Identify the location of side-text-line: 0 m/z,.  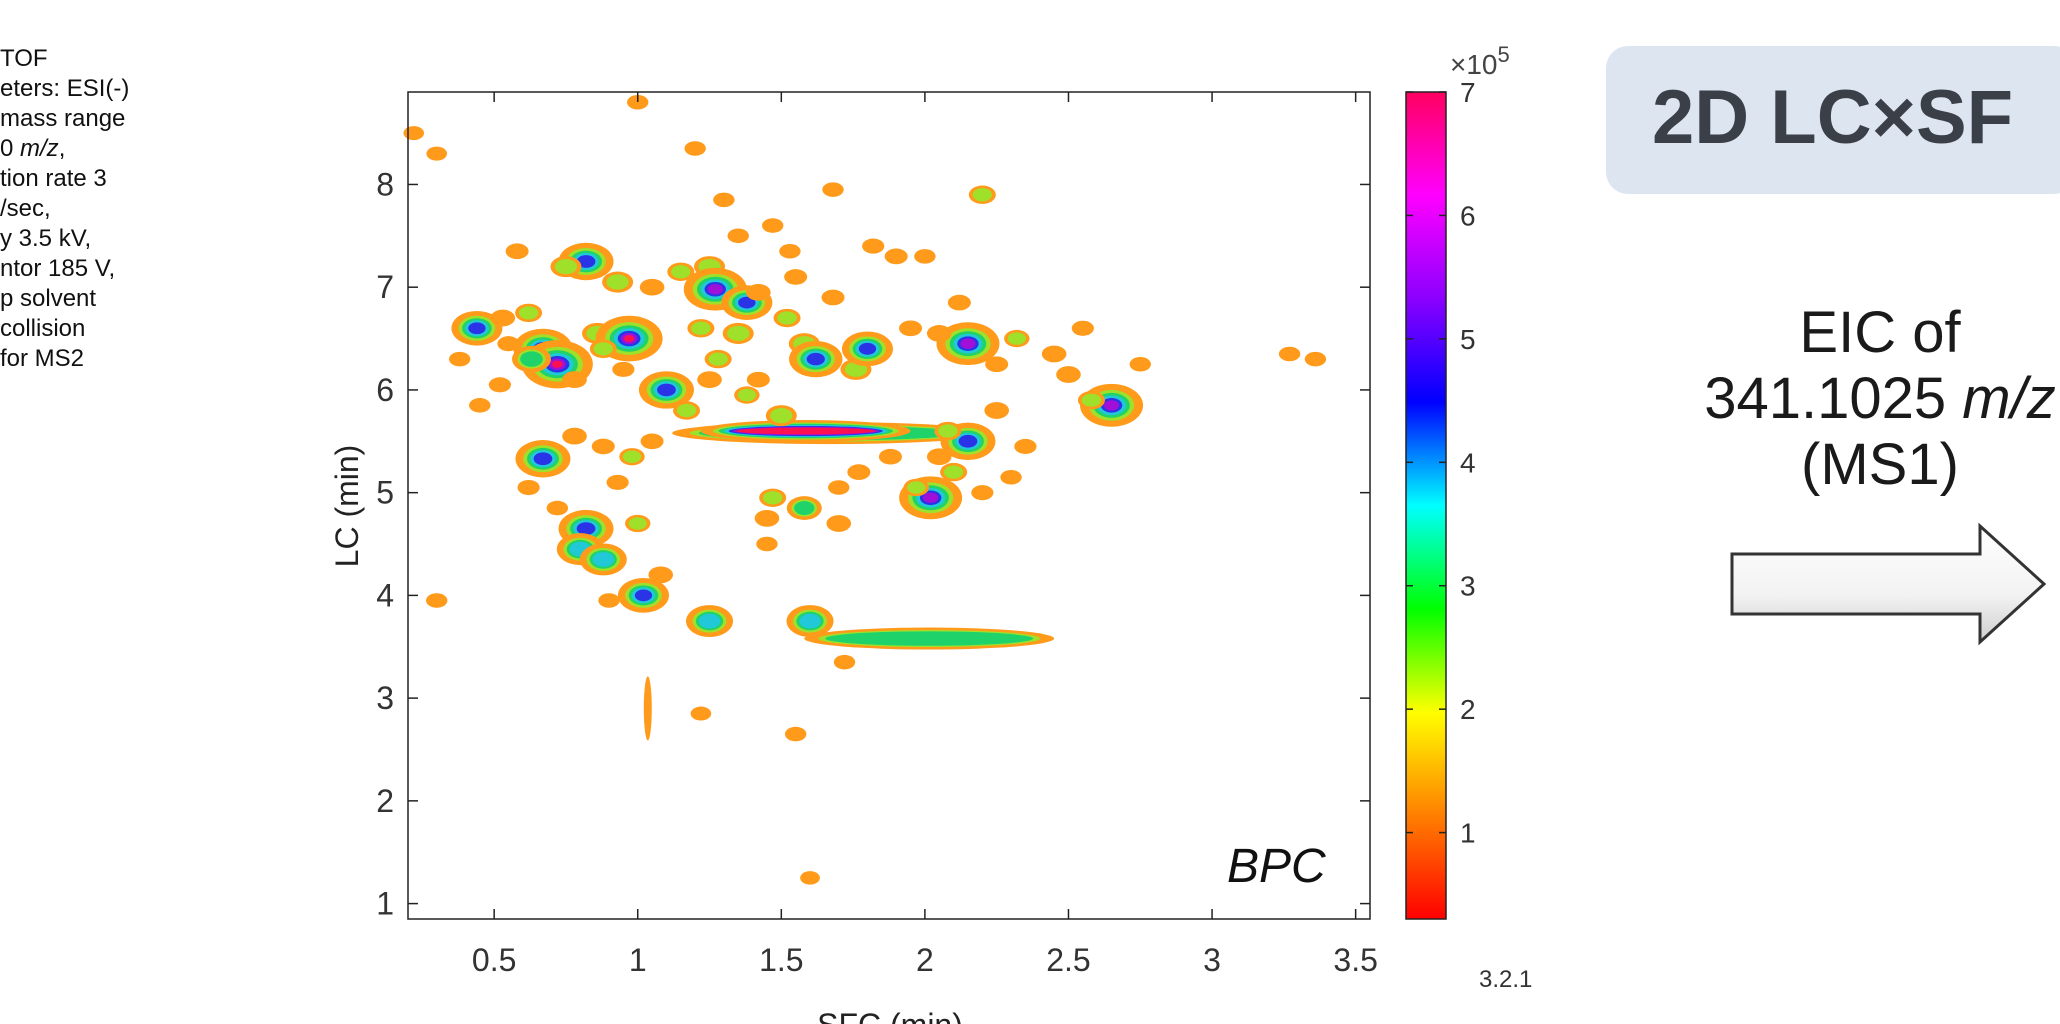
(87, 149).